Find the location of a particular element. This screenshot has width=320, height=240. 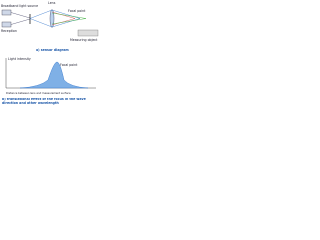

y-label: Light intensity is located at coordinates (19, 59).